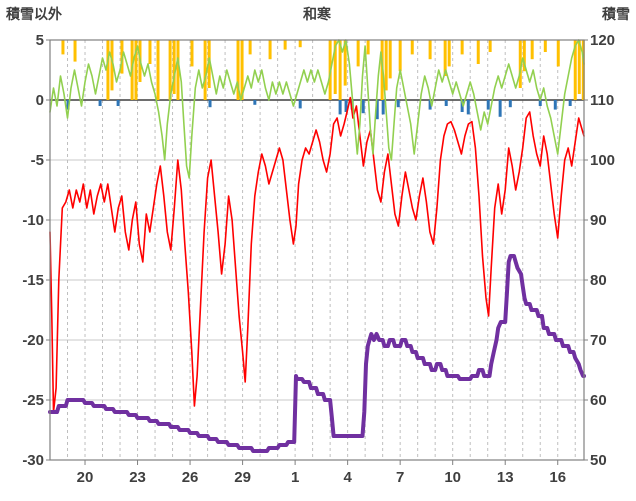 The image size is (636, 501). Describe the element at coordinates (598, 220) in the screenshot. I see `svg-text: 90` at that location.